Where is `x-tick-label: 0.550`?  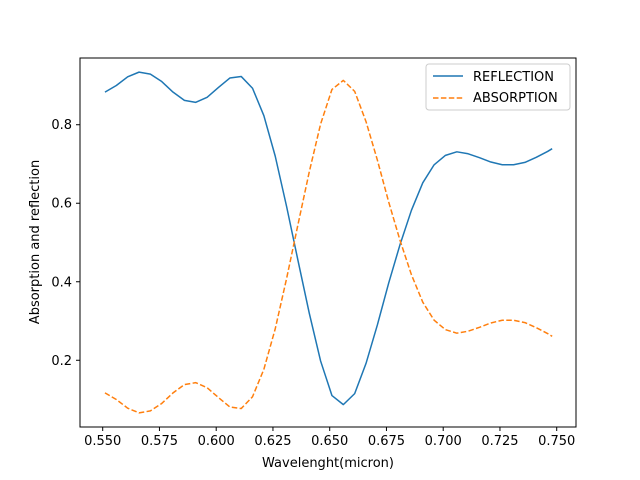 x-tick-label: 0.550 is located at coordinates (102, 441).